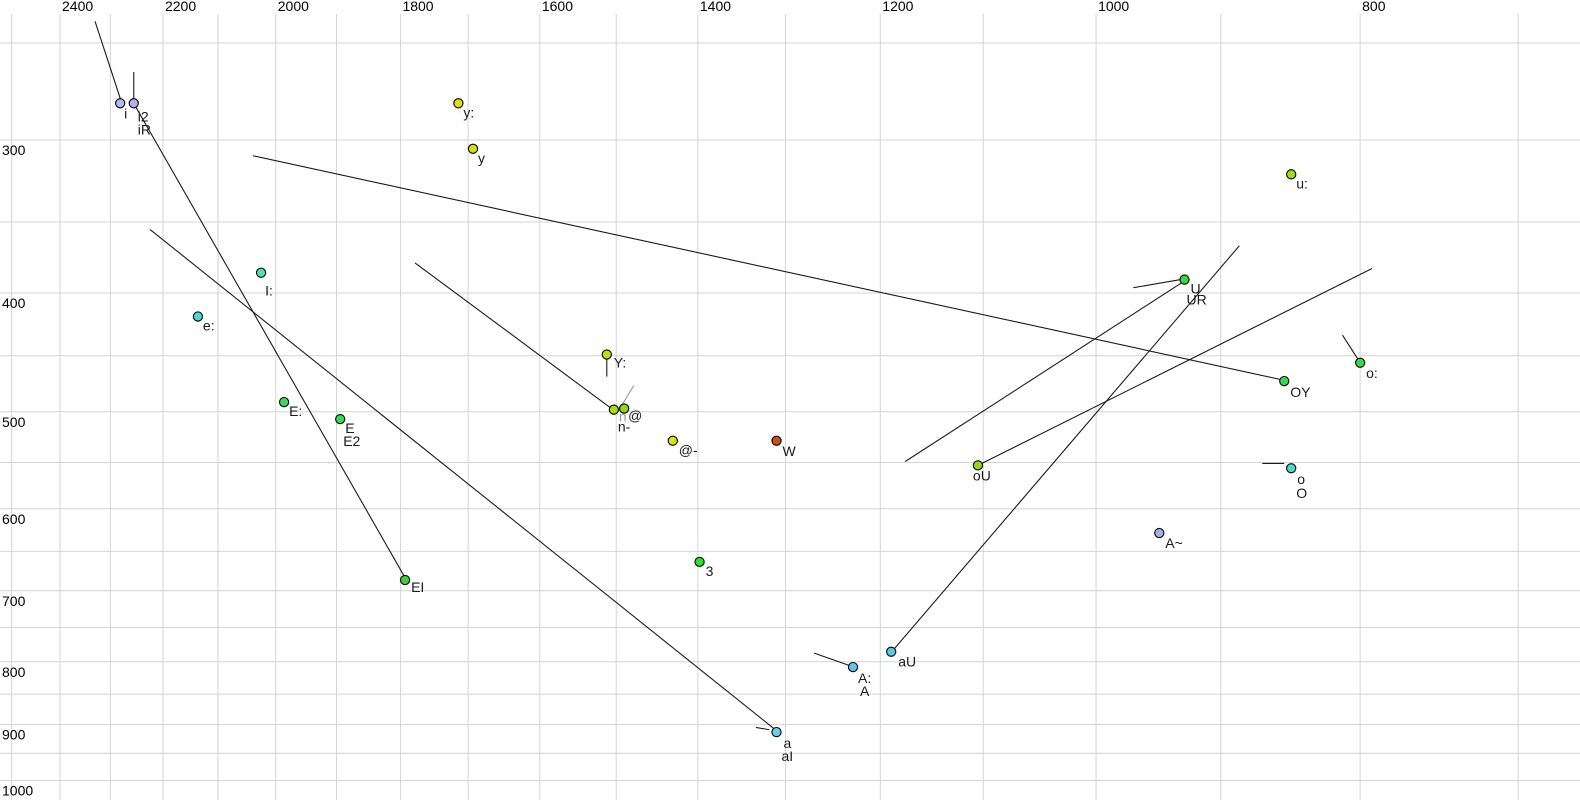 Image resolution: width=1580 pixels, height=800 pixels. Describe the element at coordinates (417, 587) in the screenshot. I see `point-label-EI: EI` at that location.